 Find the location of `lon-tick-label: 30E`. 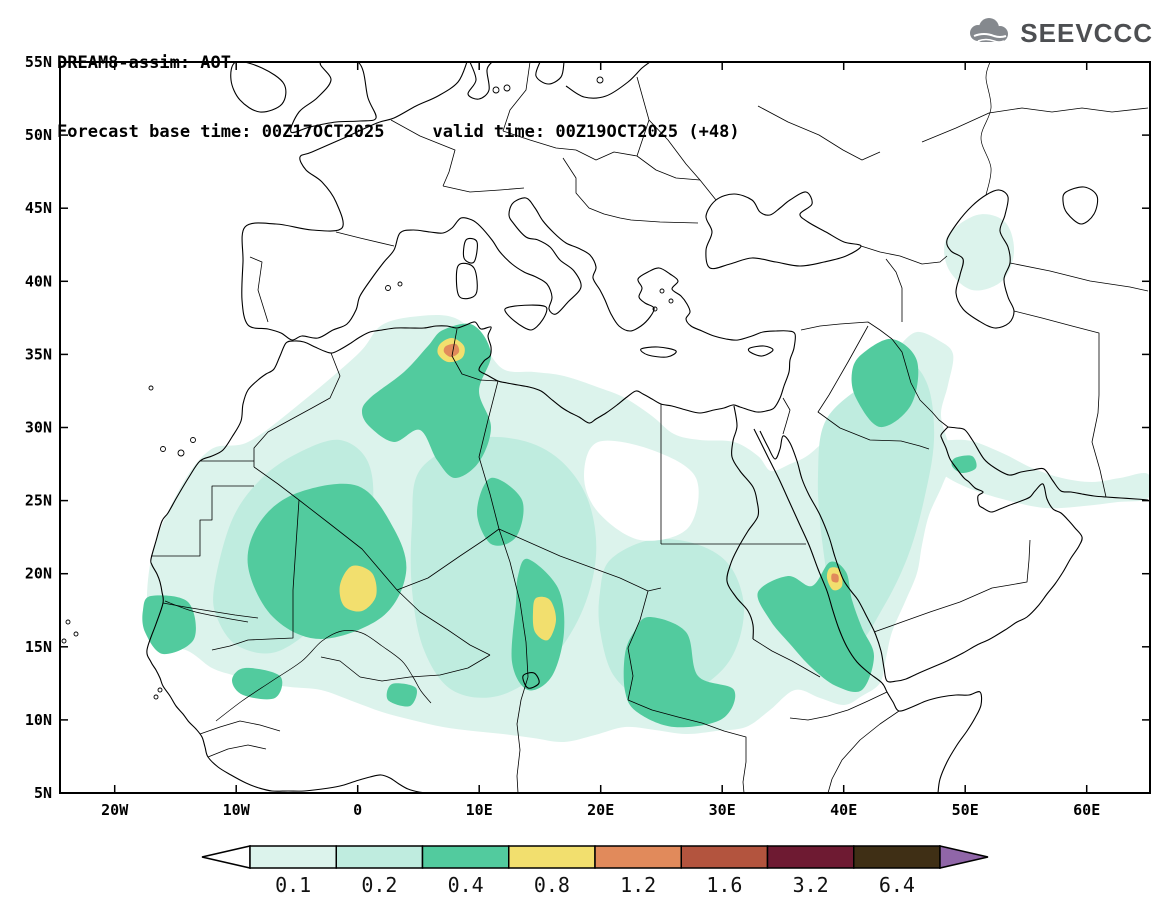

lon-tick-label: 30E is located at coordinates (722, 810).